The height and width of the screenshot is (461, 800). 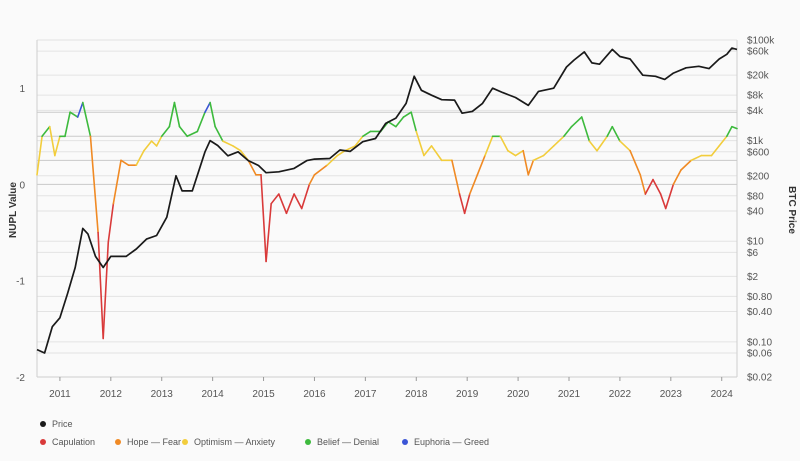 What do you see at coordinates (263, 394) in the screenshot?
I see `x-tick-label: 2015` at bounding box center [263, 394].